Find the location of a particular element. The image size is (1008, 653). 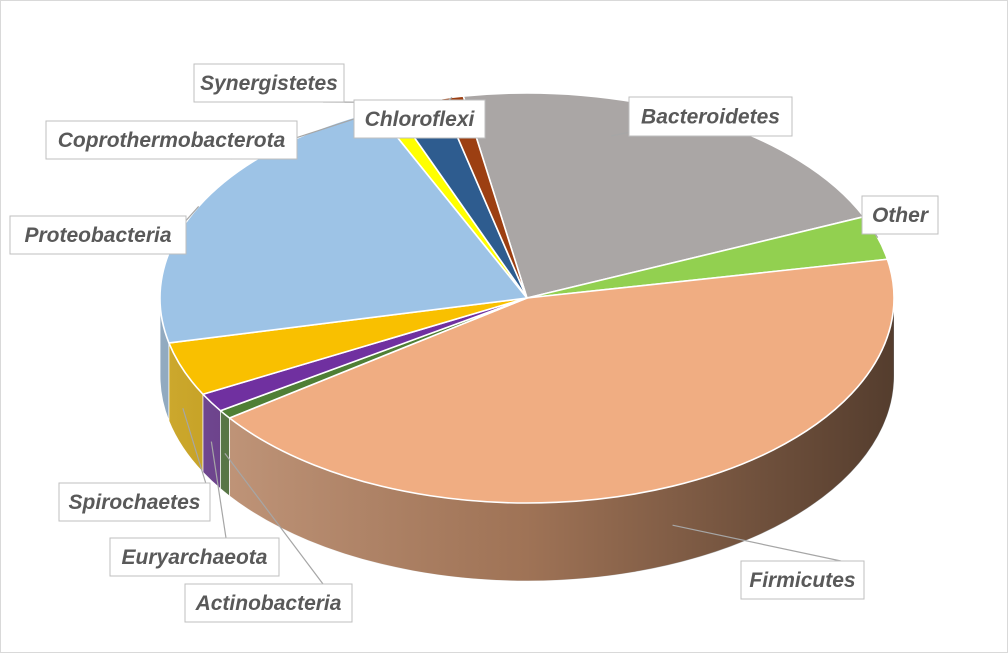

data-label-actinobacteria: Actinobacteria is located at coordinates (268, 603).